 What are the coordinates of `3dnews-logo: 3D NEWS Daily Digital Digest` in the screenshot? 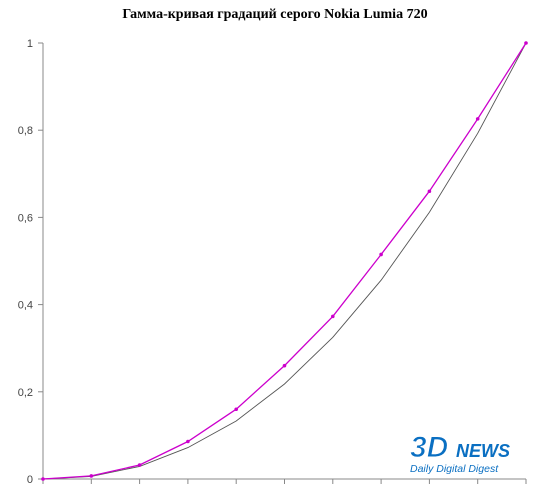 It's located at (460, 453).